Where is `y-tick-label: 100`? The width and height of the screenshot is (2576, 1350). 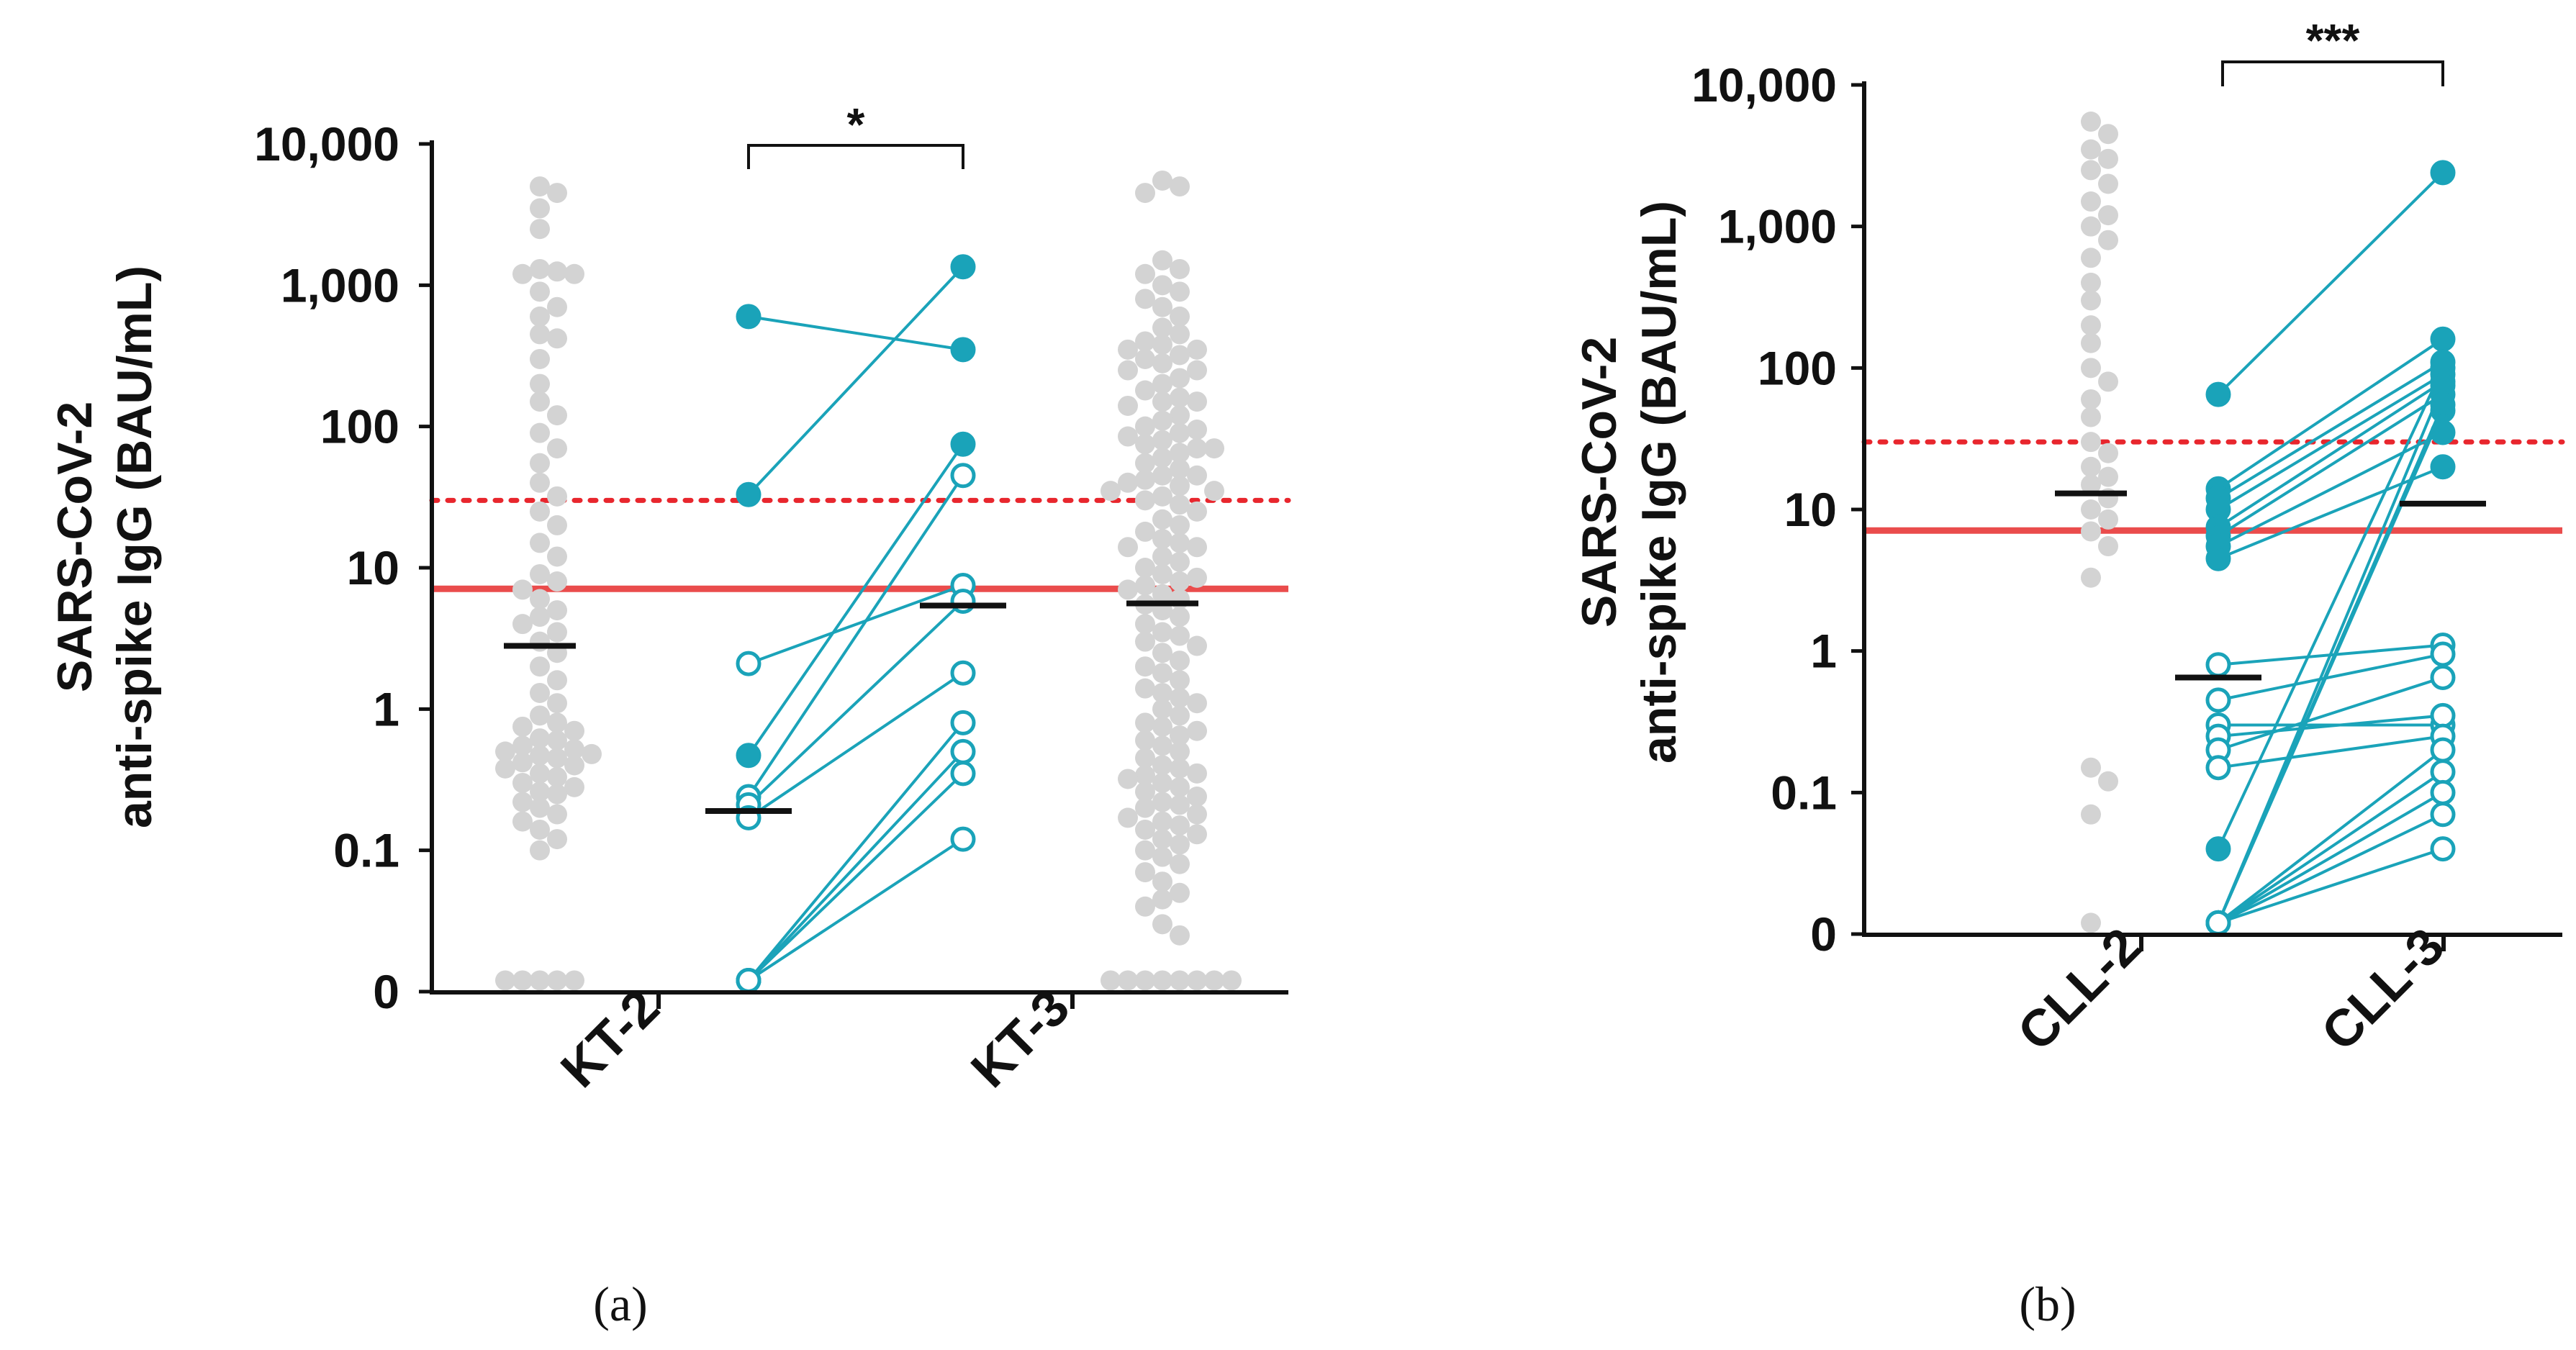
y-tick-label: 100 is located at coordinates (1798, 367).